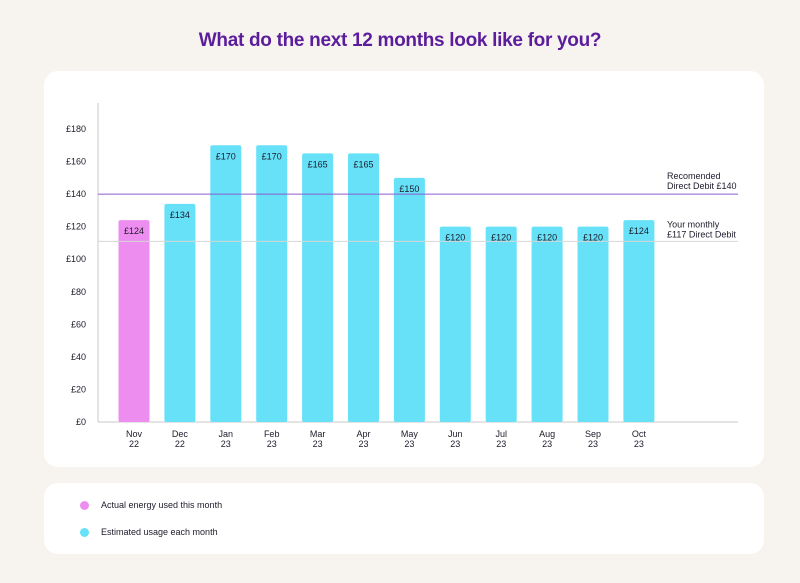 This screenshot has height=583, width=800. What do you see at coordinates (84, 505) in the screenshot?
I see `legend-swatch-actual` at bounding box center [84, 505].